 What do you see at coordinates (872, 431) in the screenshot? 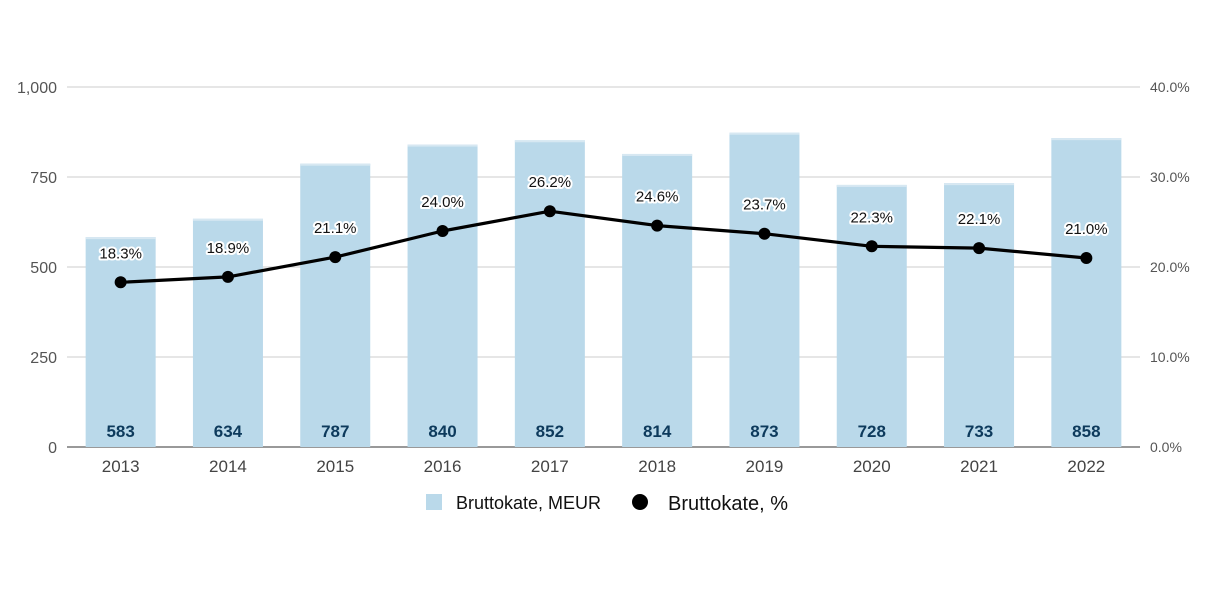
I see `bar-value-label: 728` at bounding box center [872, 431].